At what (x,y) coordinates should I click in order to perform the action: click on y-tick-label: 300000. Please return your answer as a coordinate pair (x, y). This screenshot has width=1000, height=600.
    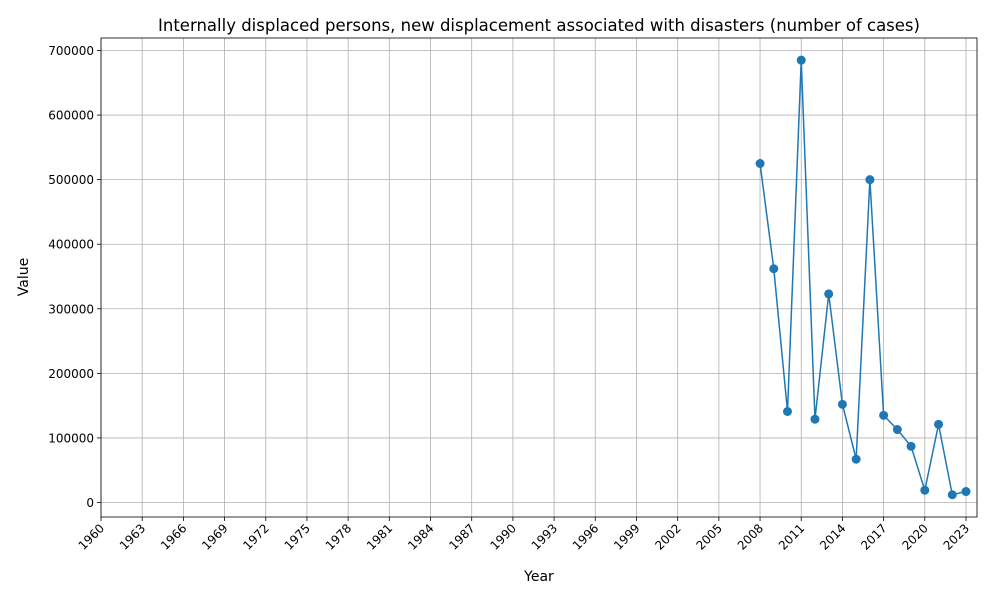
    Looking at the image, I should click on (71, 309).